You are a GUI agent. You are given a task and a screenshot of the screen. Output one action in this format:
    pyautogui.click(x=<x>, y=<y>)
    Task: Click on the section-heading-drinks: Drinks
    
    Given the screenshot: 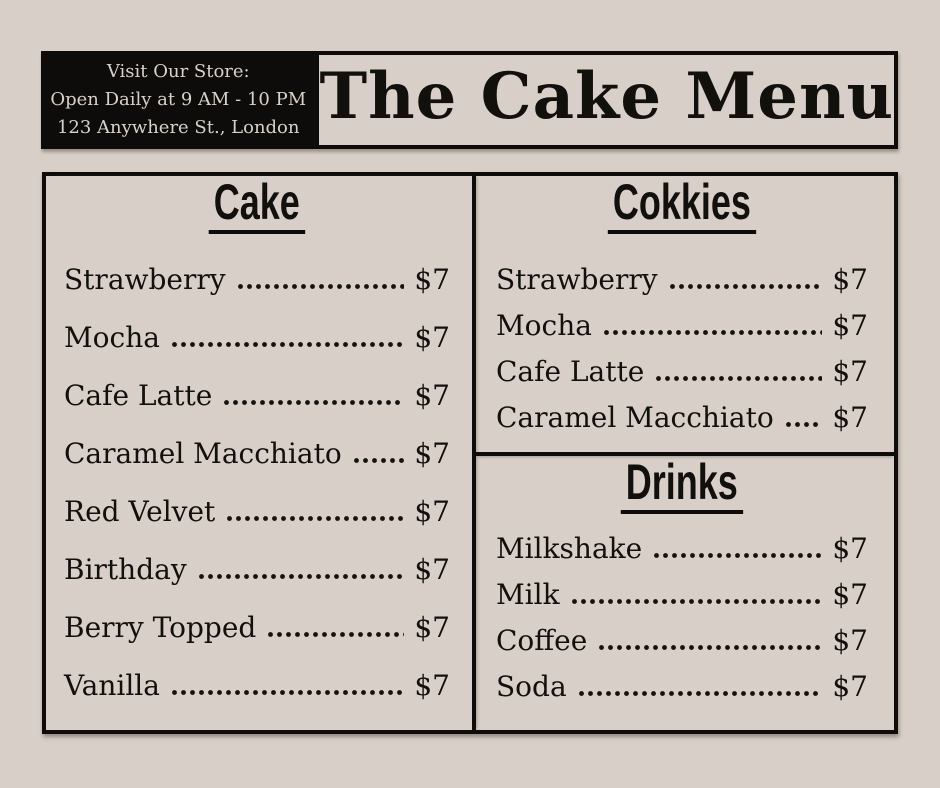 What is the action you would take?
    pyautogui.click(x=682, y=485)
    